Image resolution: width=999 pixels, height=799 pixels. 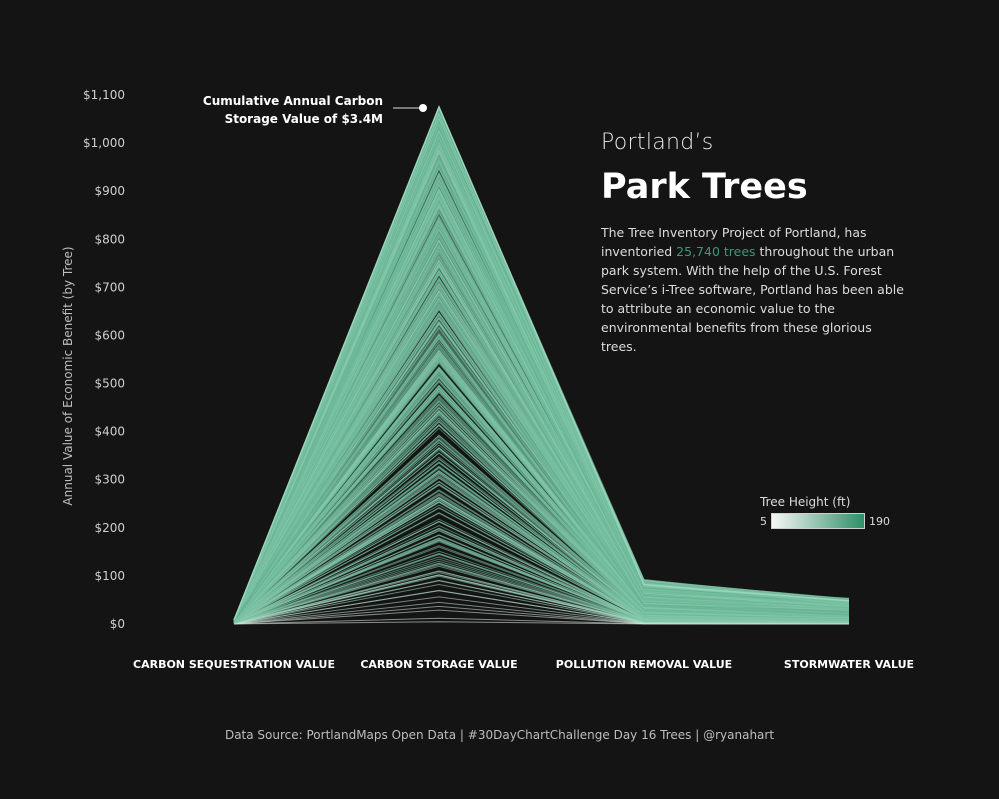 I want to click on color-legend: Tree Height (ft) 5 190, so click(x=825, y=512).